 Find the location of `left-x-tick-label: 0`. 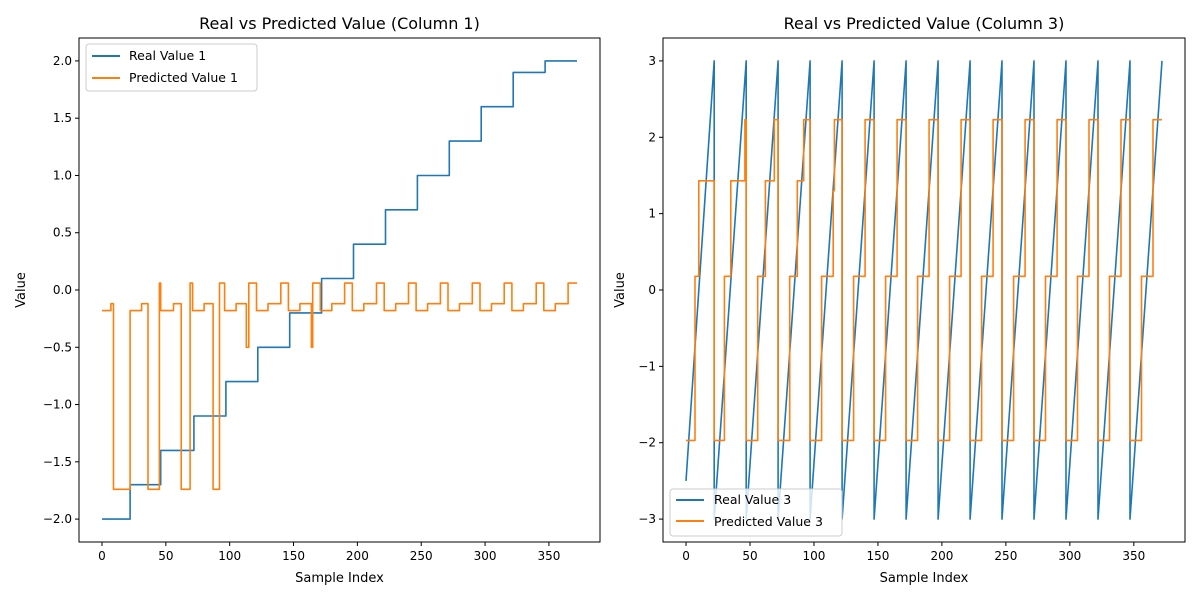

left-x-tick-label: 0 is located at coordinates (102, 556).